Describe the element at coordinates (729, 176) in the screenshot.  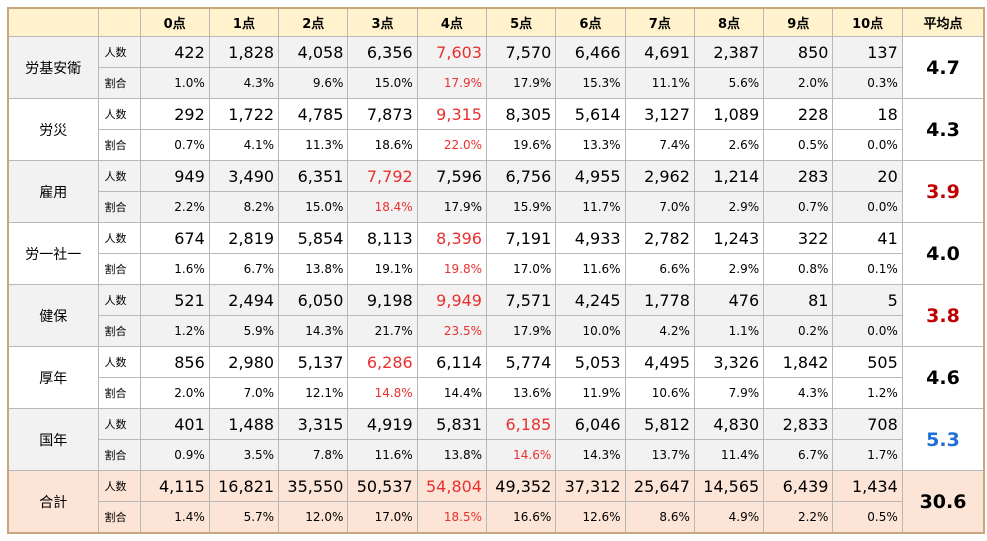
I see `count-cell: 1,214` at that location.